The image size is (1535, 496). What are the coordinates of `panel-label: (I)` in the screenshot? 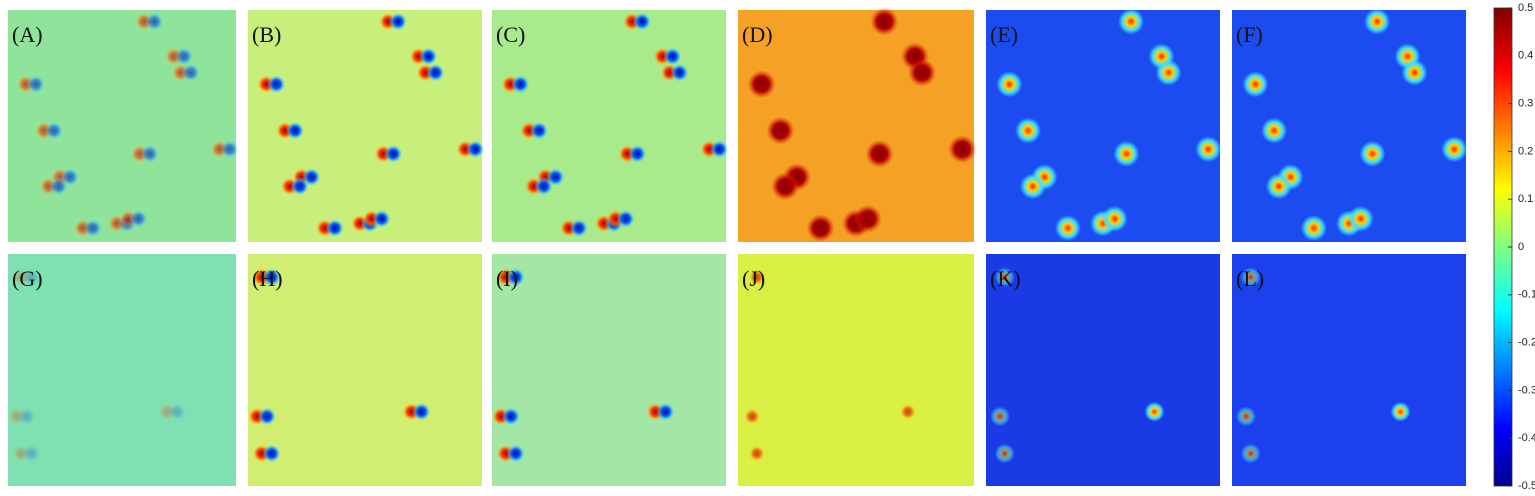 It's located at (507, 278).